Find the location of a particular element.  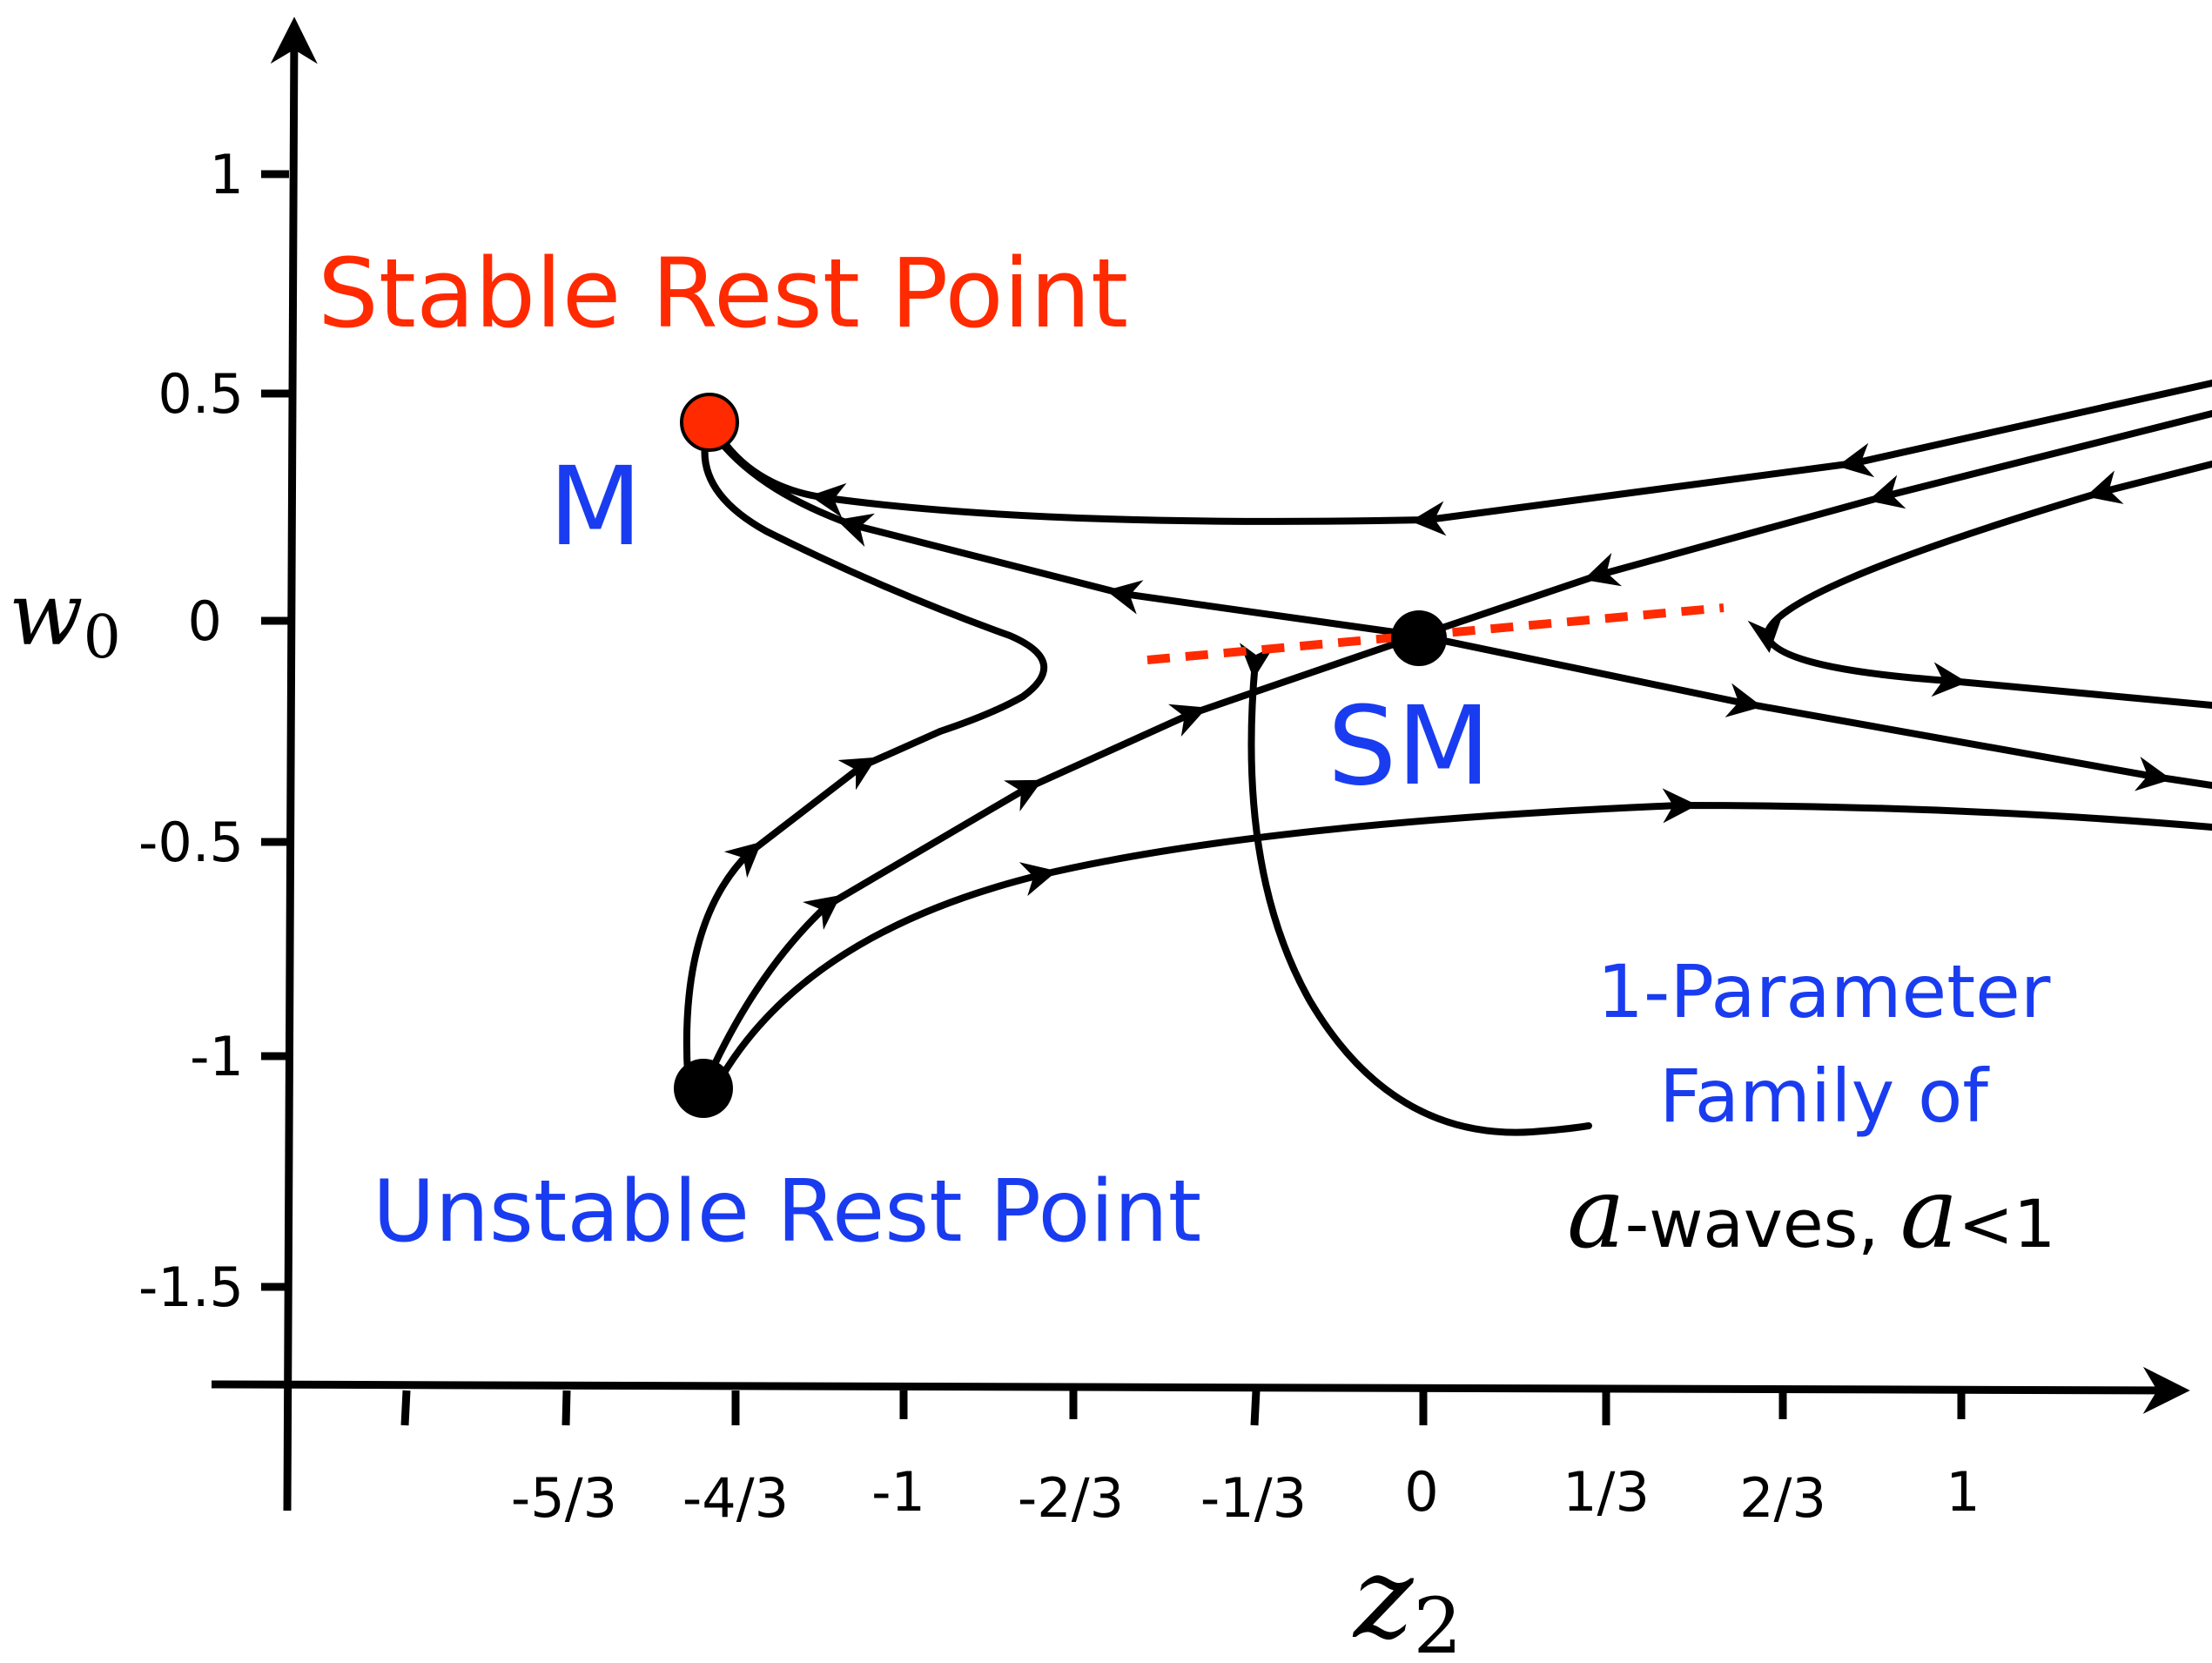

y-tick-label: 1 is located at coordinates (227, 174).